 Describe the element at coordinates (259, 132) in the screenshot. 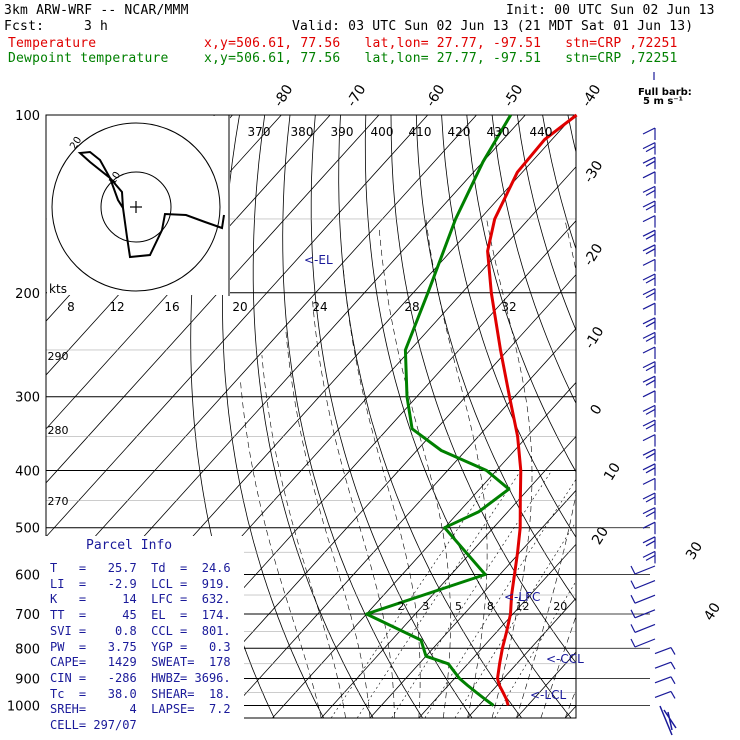

I see `theta-label: 370` at that location.